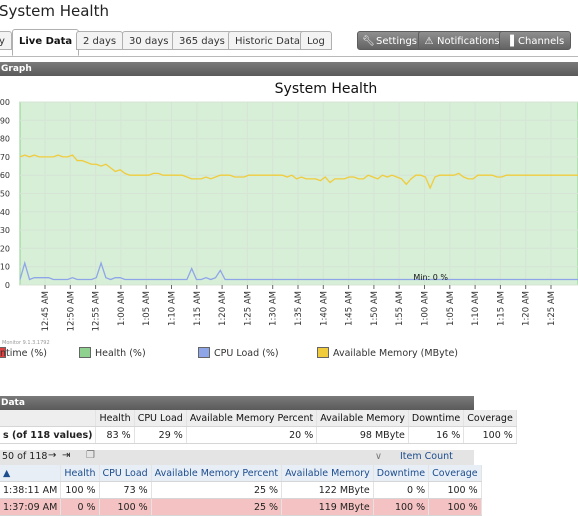 The width and height of the screenshot is (578, 516). Describe the element at coordinates (476, 308) in the screenshot. I see `x-tick-label: 1:10 AM` at that location.